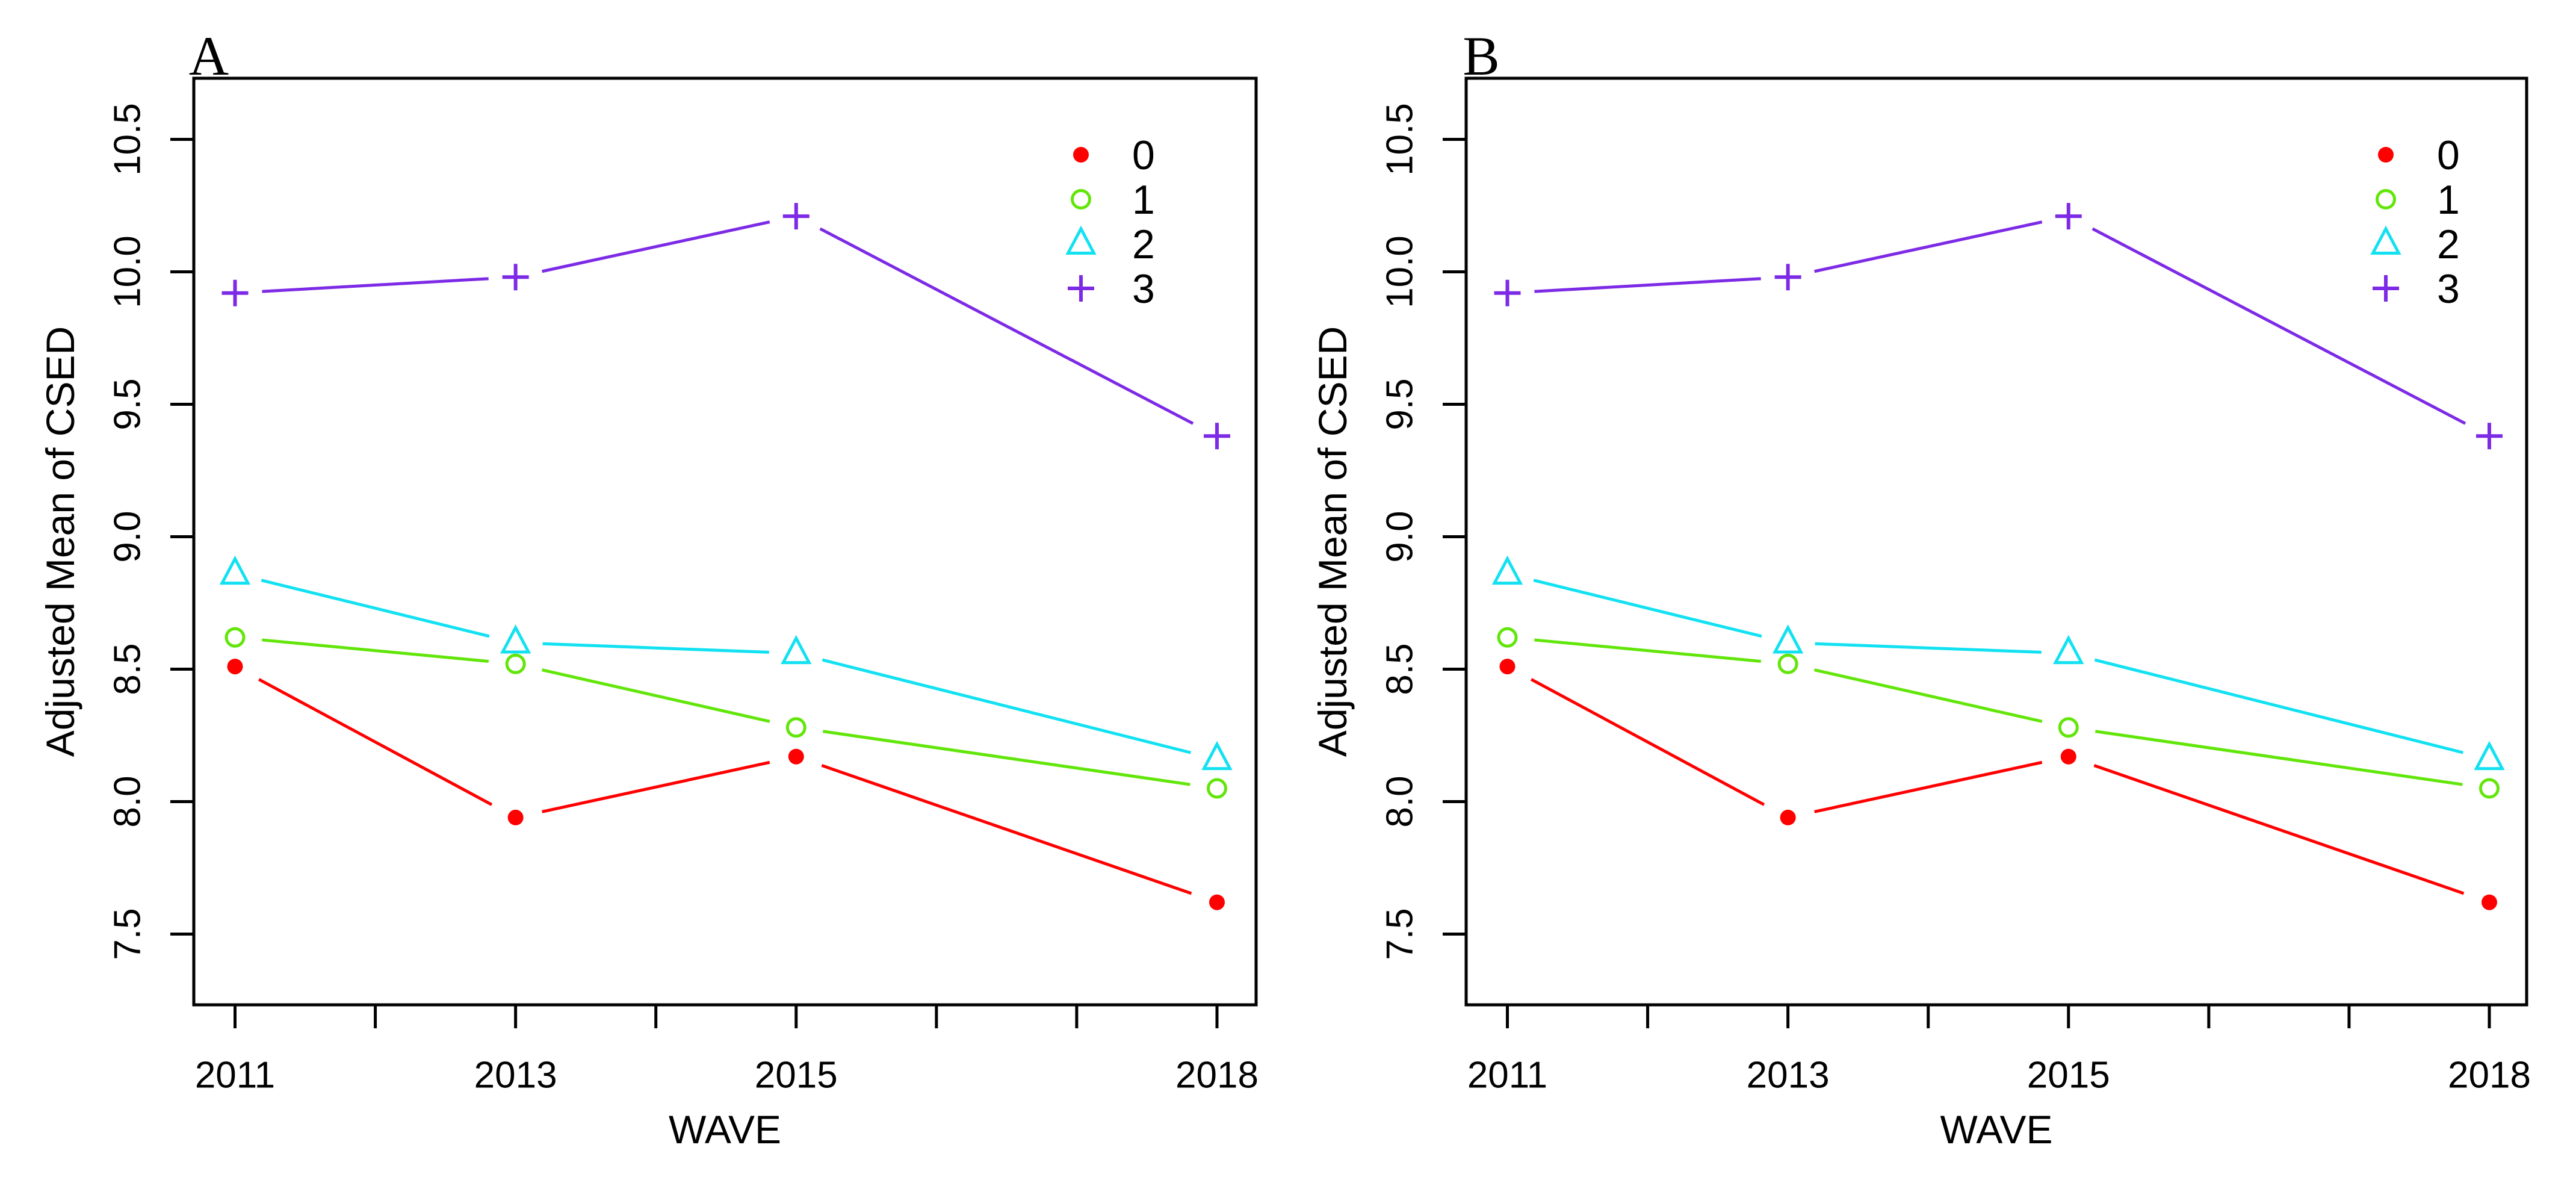 This screenshot has width=2576, height=1177. Describe the element at coordinates (1143, 289) in the screenshot. I see `legend-label: 3` at that location.